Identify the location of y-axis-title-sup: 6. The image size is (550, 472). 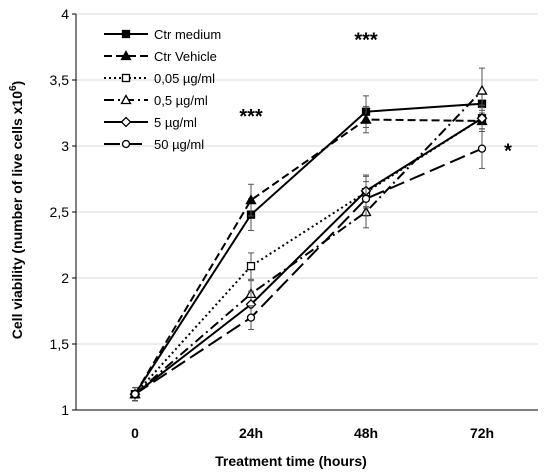
(13, 88).